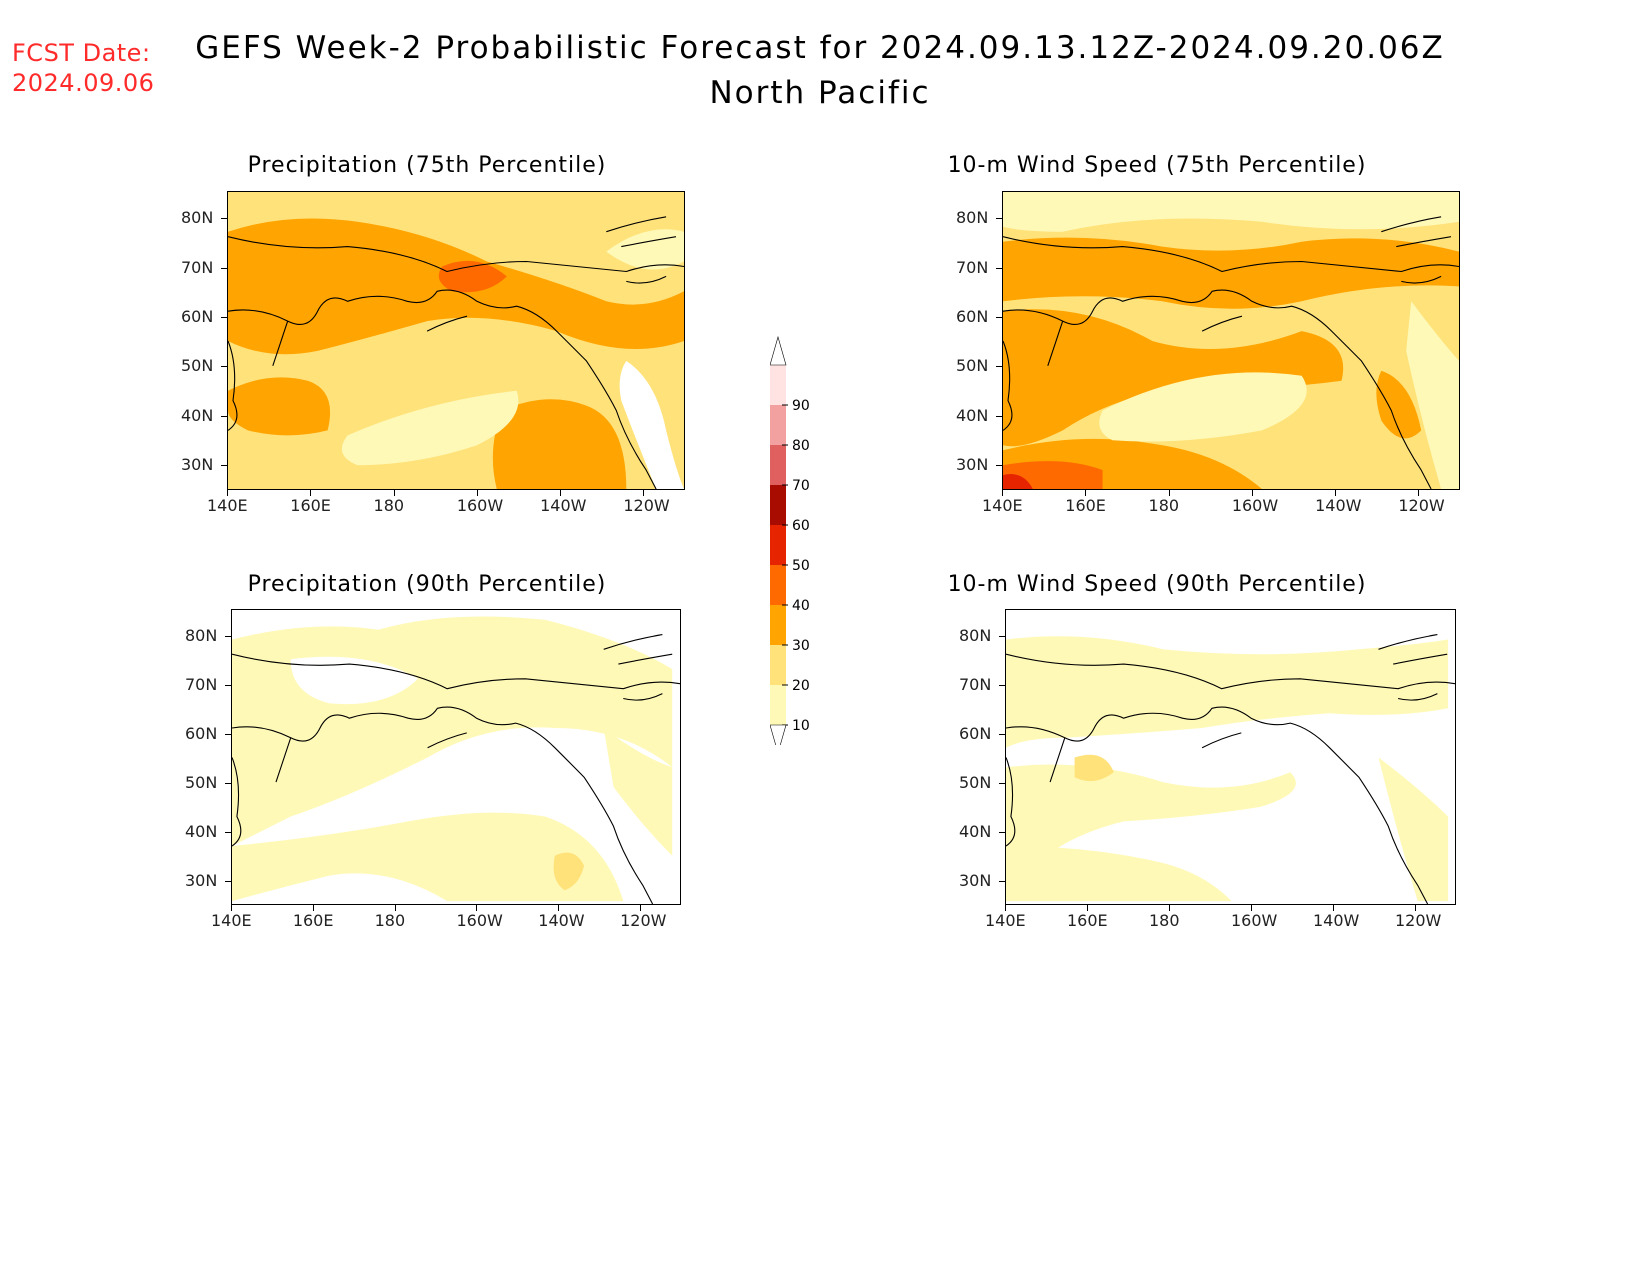  What do you see at coordinates (820, 93) in the screenshot?
I see `page-subtitle: North Pacific` at bounding box center [820, 93].